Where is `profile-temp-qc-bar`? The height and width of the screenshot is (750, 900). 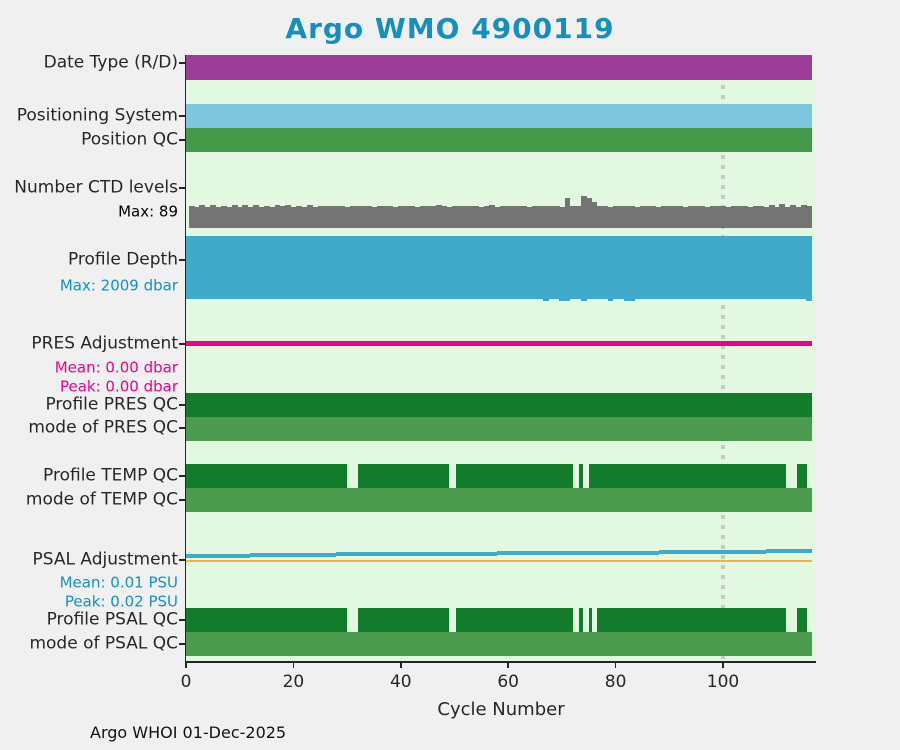
profile-temp-qc-bar is located at coordinates (499, 476).